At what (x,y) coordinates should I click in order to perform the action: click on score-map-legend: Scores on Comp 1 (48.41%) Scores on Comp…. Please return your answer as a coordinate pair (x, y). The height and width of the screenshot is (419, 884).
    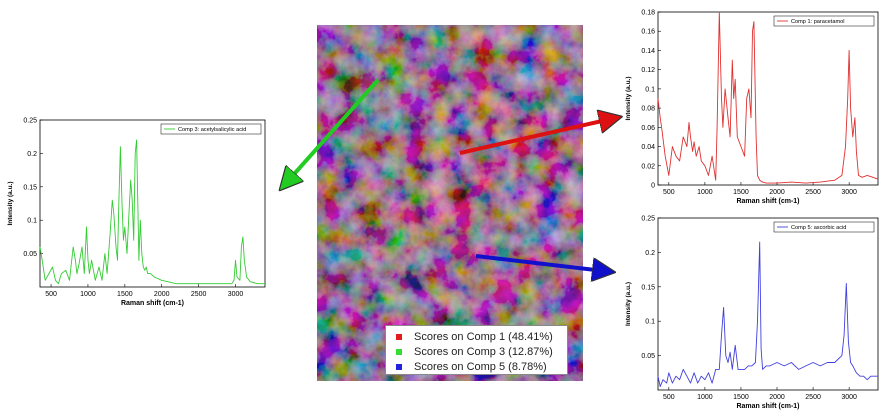
    Looking at the image, I should click on (476, 350).